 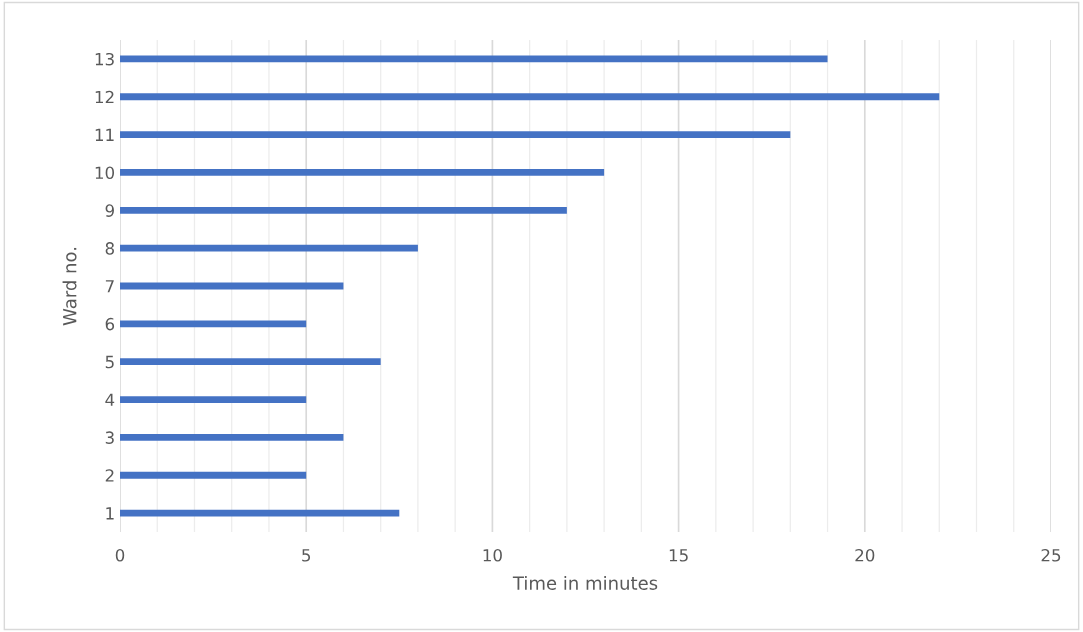 What do you see at coordinates (109, 210) in the screenshot?
I see `y-tick-label: 9` at bounding box center [109, 210].